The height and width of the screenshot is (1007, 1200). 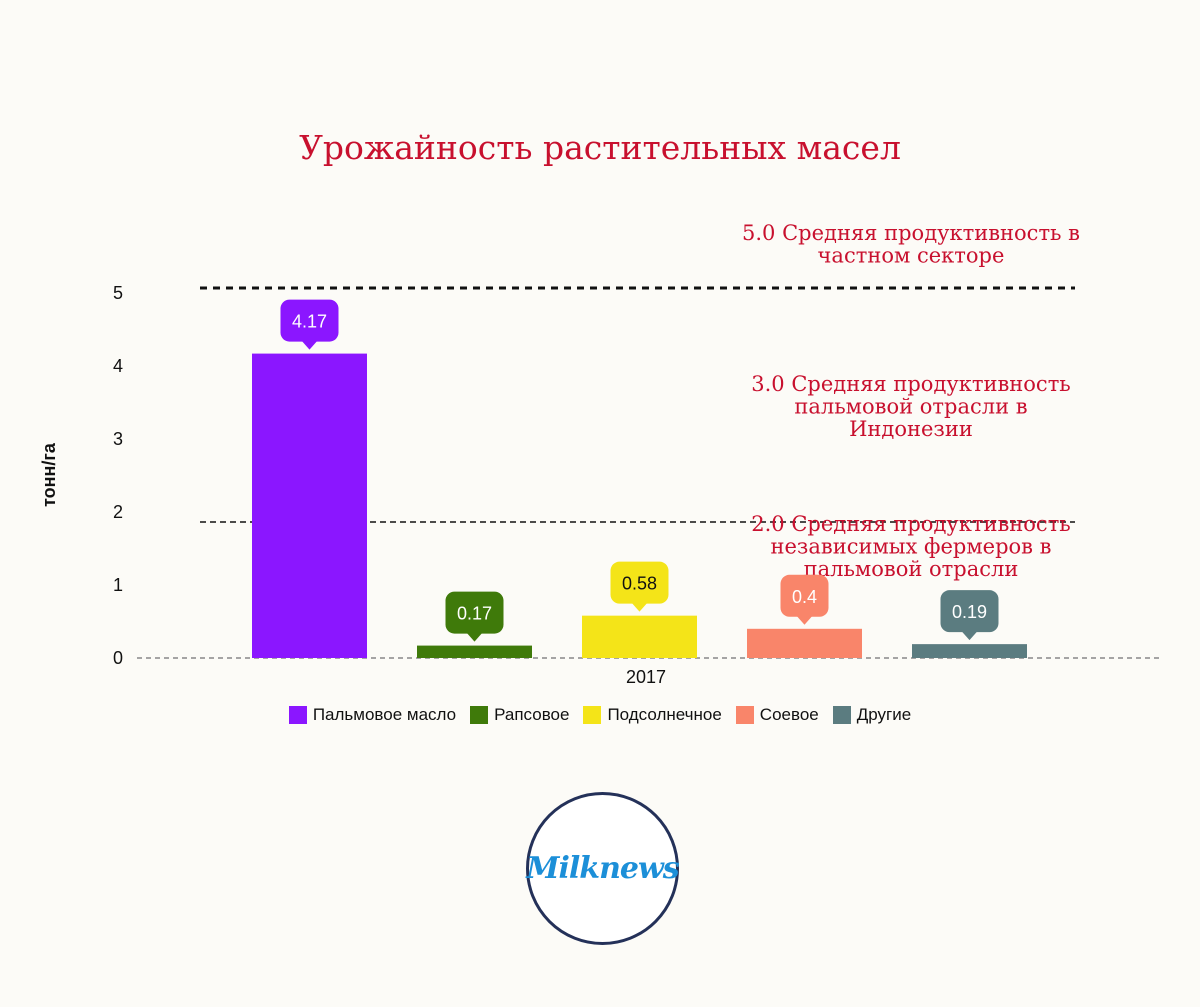 I want to click on data-label: 0.17, so click(x=474, y=614).